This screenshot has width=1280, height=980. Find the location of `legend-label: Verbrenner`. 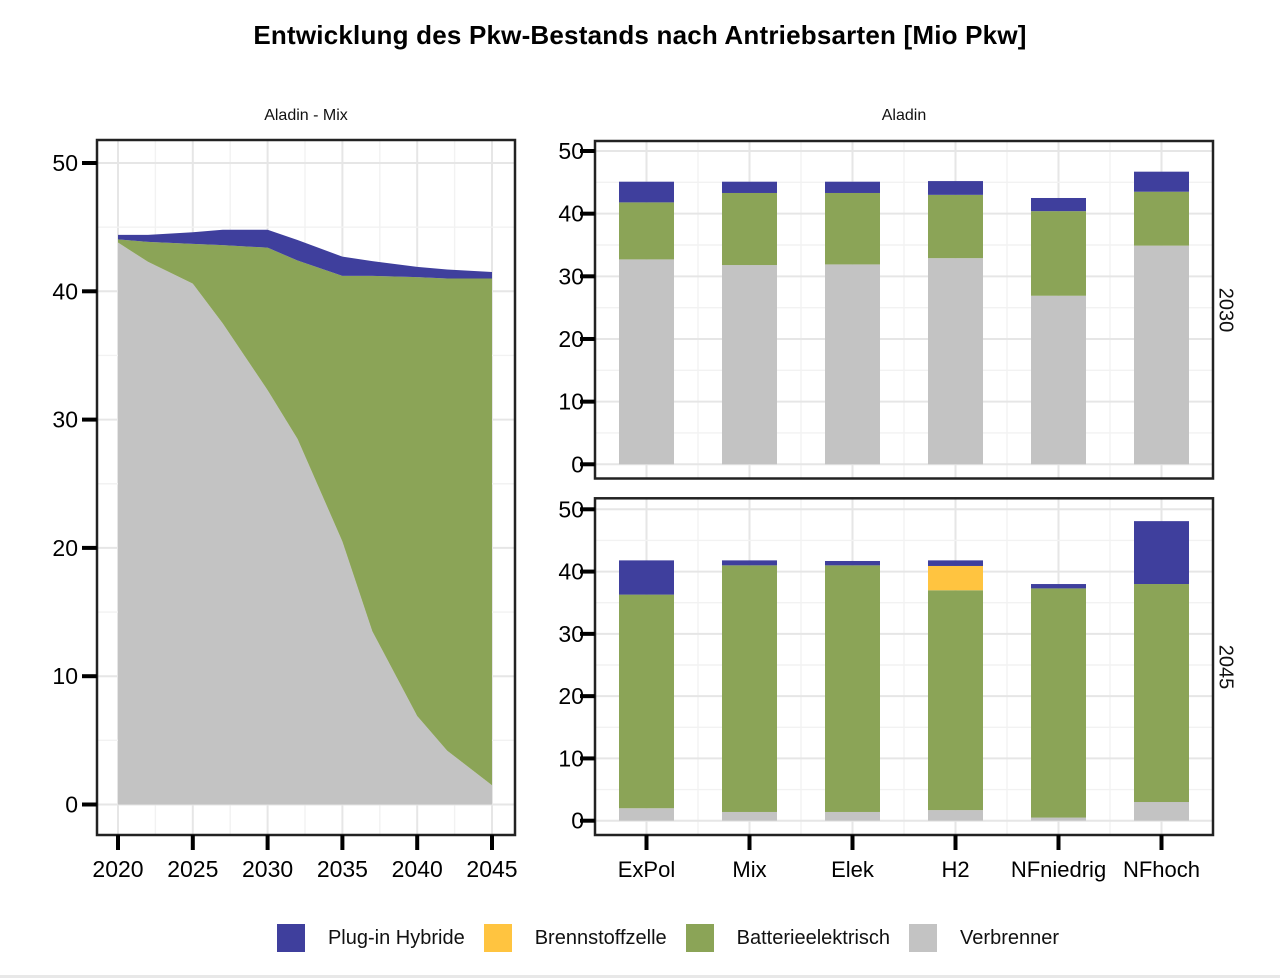

legend-label: Verbrenner is located at coordinates (1010, 937).